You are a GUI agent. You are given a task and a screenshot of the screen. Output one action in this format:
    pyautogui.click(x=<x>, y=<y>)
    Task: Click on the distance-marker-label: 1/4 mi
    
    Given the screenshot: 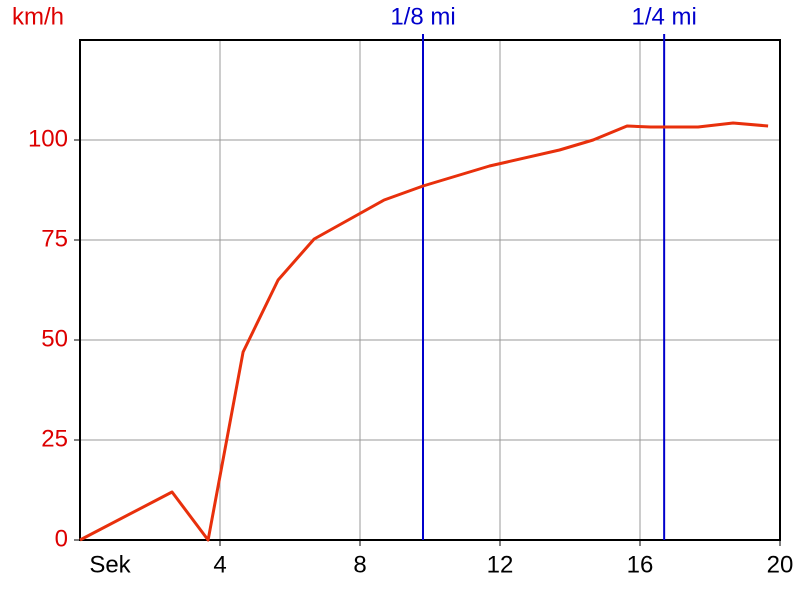 What is the action you would take?
    pyautogui.click(x=663, y=16)
    